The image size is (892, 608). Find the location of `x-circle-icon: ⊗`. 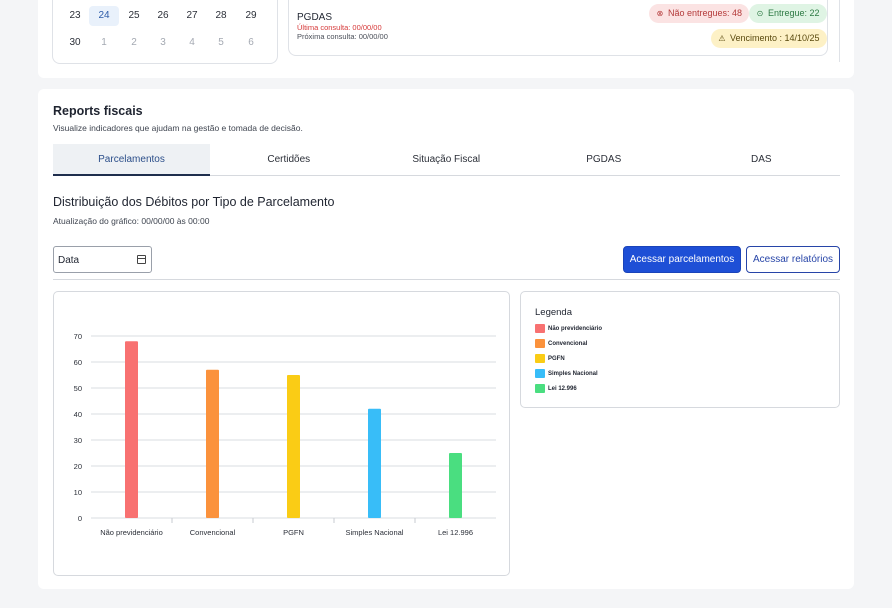

x-circle-icon: ⊗ is located at coordinates (660, 13).